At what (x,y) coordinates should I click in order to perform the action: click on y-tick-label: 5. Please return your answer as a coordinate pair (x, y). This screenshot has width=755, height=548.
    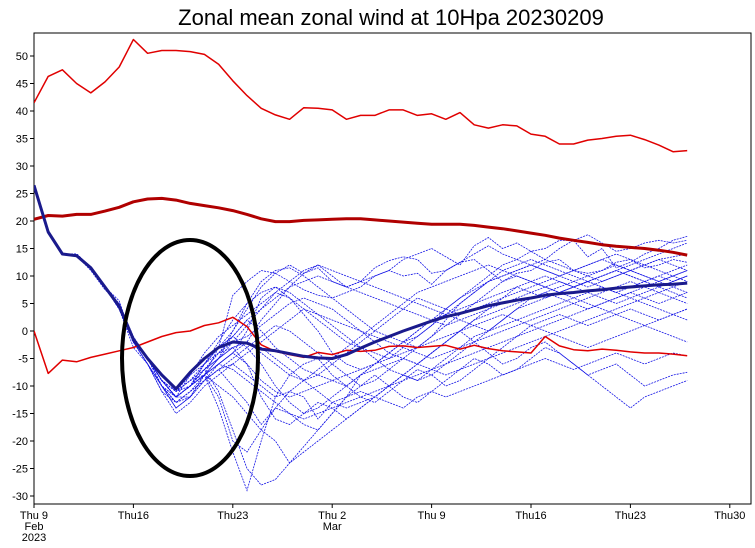
    Looking at the image, I should click on (25, 305).